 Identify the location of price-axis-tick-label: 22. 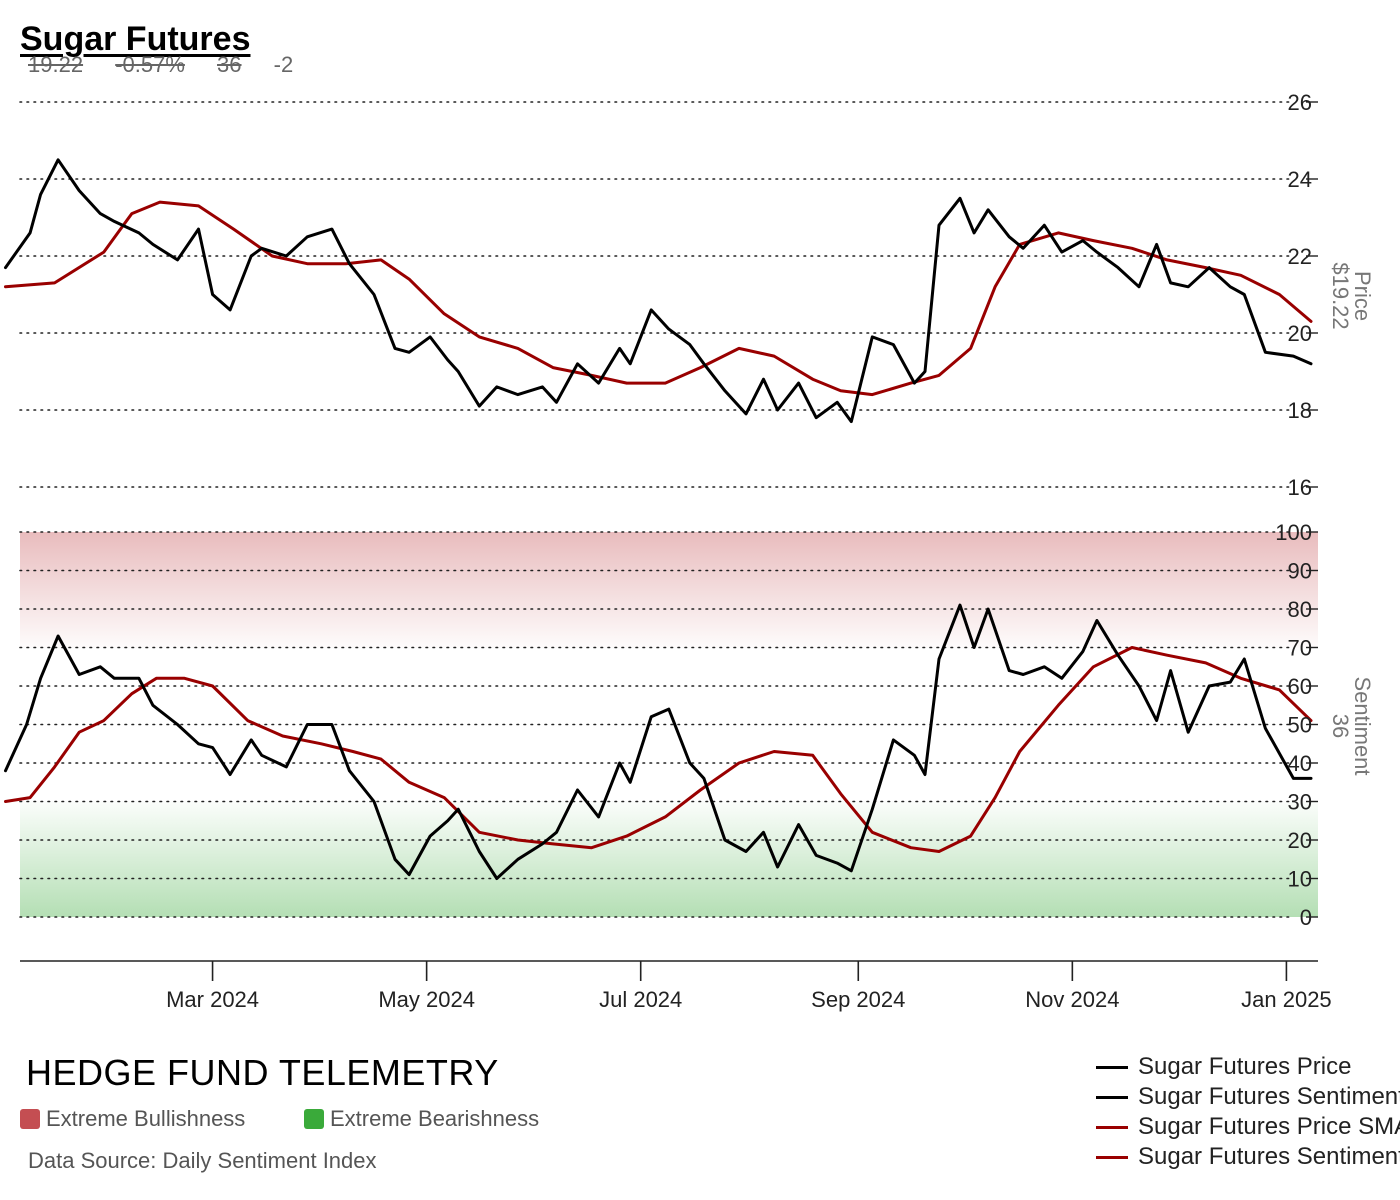
(1300, 256).